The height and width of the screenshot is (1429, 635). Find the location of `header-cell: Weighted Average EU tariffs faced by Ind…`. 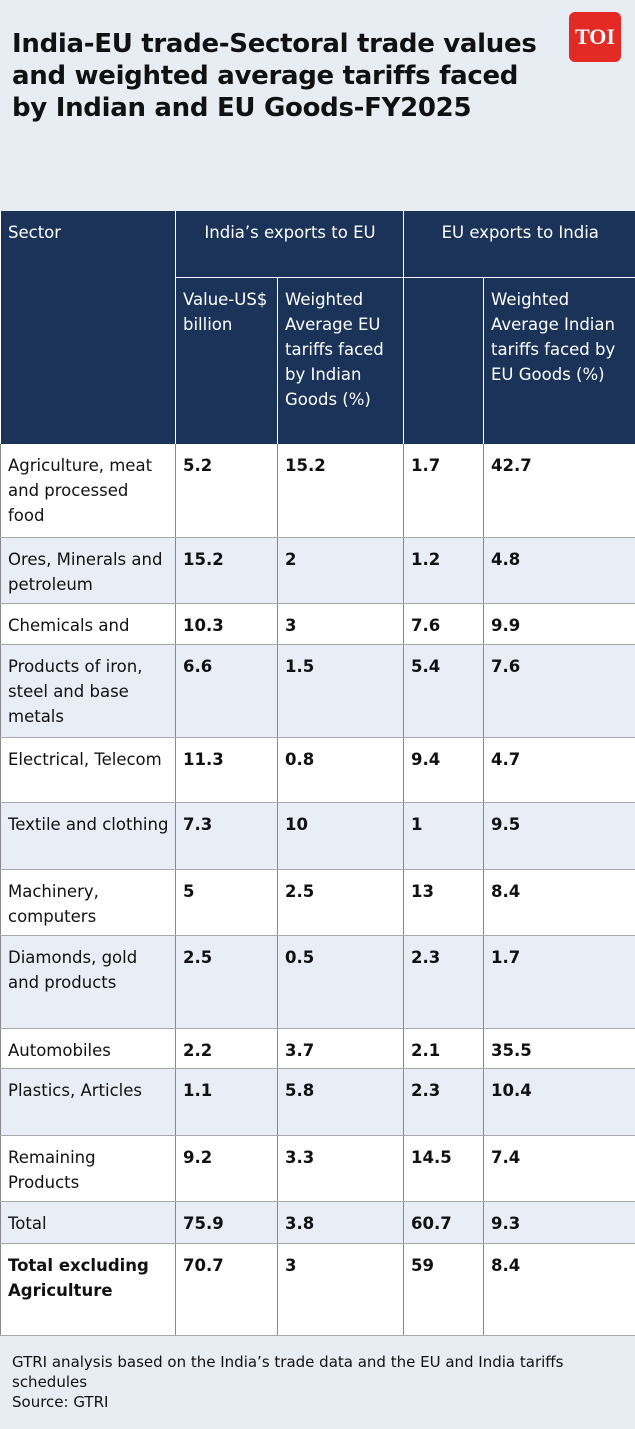

header-cell: Weighted Average EU tariffs faced by Ind… is located at coordinates (340, 360).